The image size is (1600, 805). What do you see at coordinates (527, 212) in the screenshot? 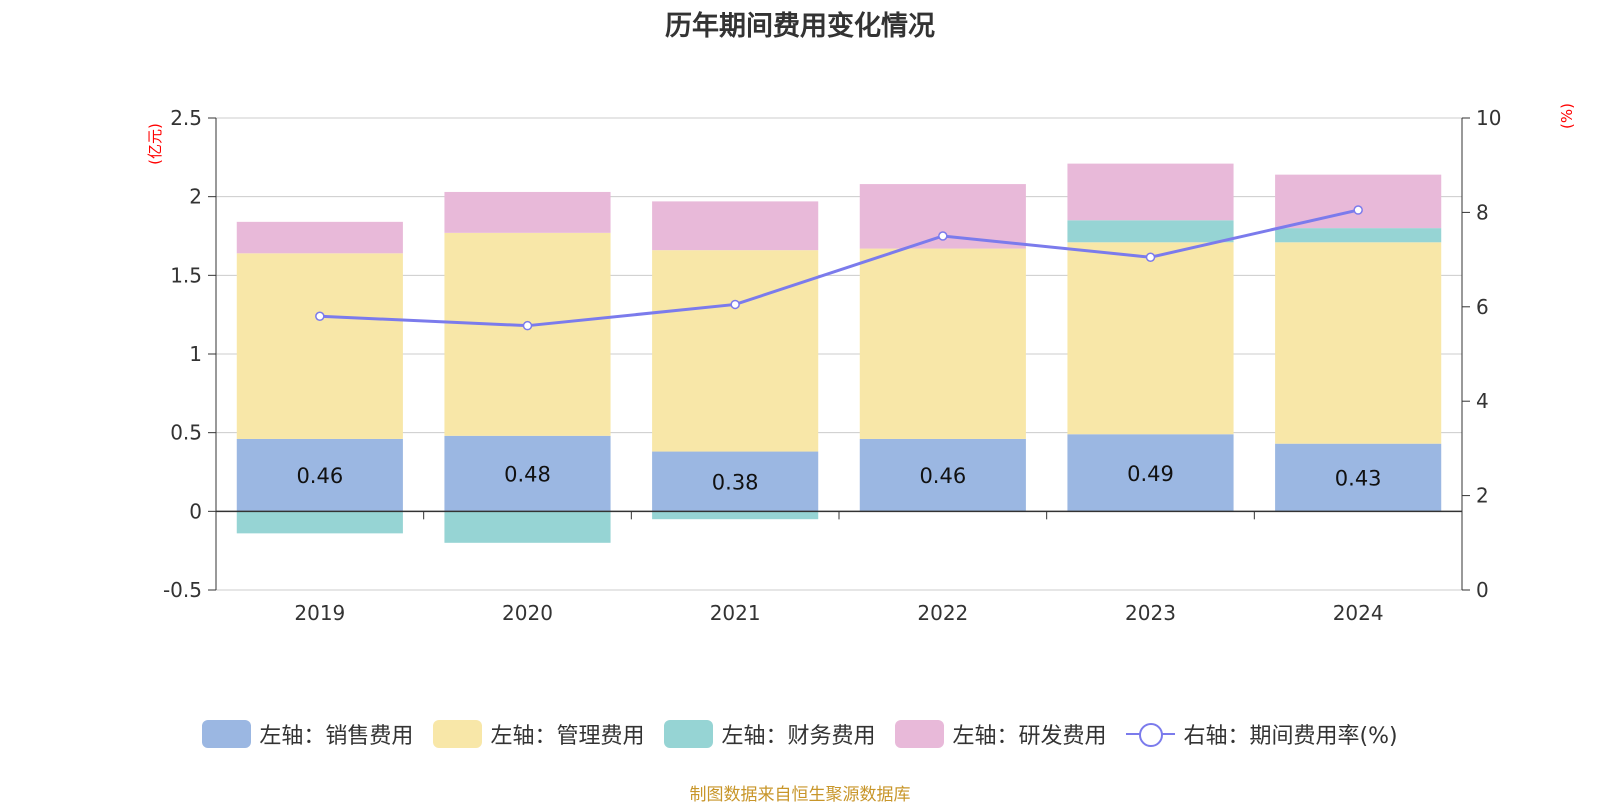
I see `bar-segment-rnd-2020` at bounding box center [527, 212].